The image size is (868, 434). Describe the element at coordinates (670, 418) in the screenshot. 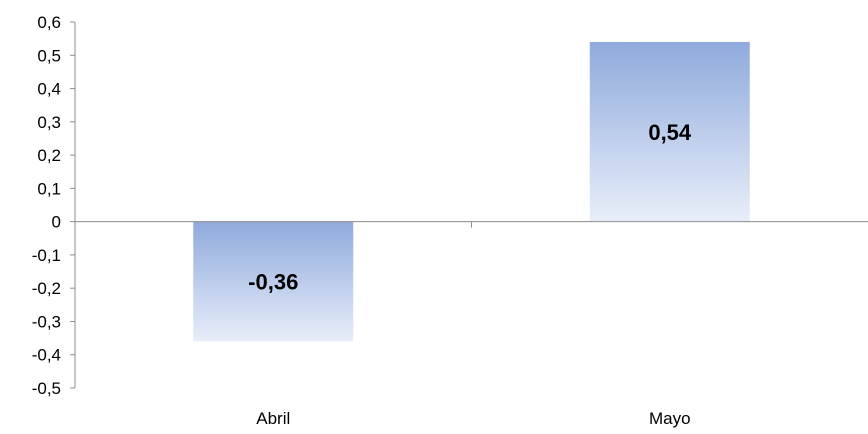

I see `x-category-label: Mayo` at that location.